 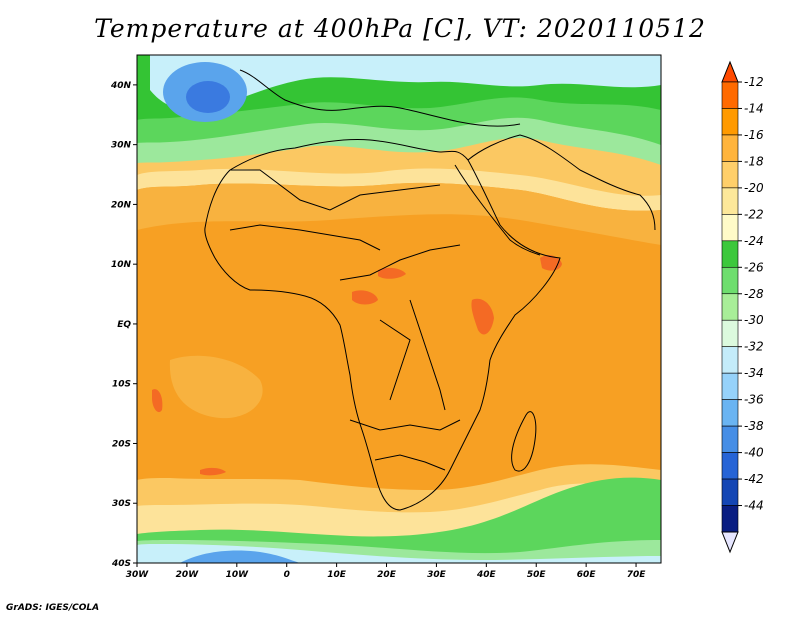 I want to click on field-mid-north, so click(x=399, y=213).